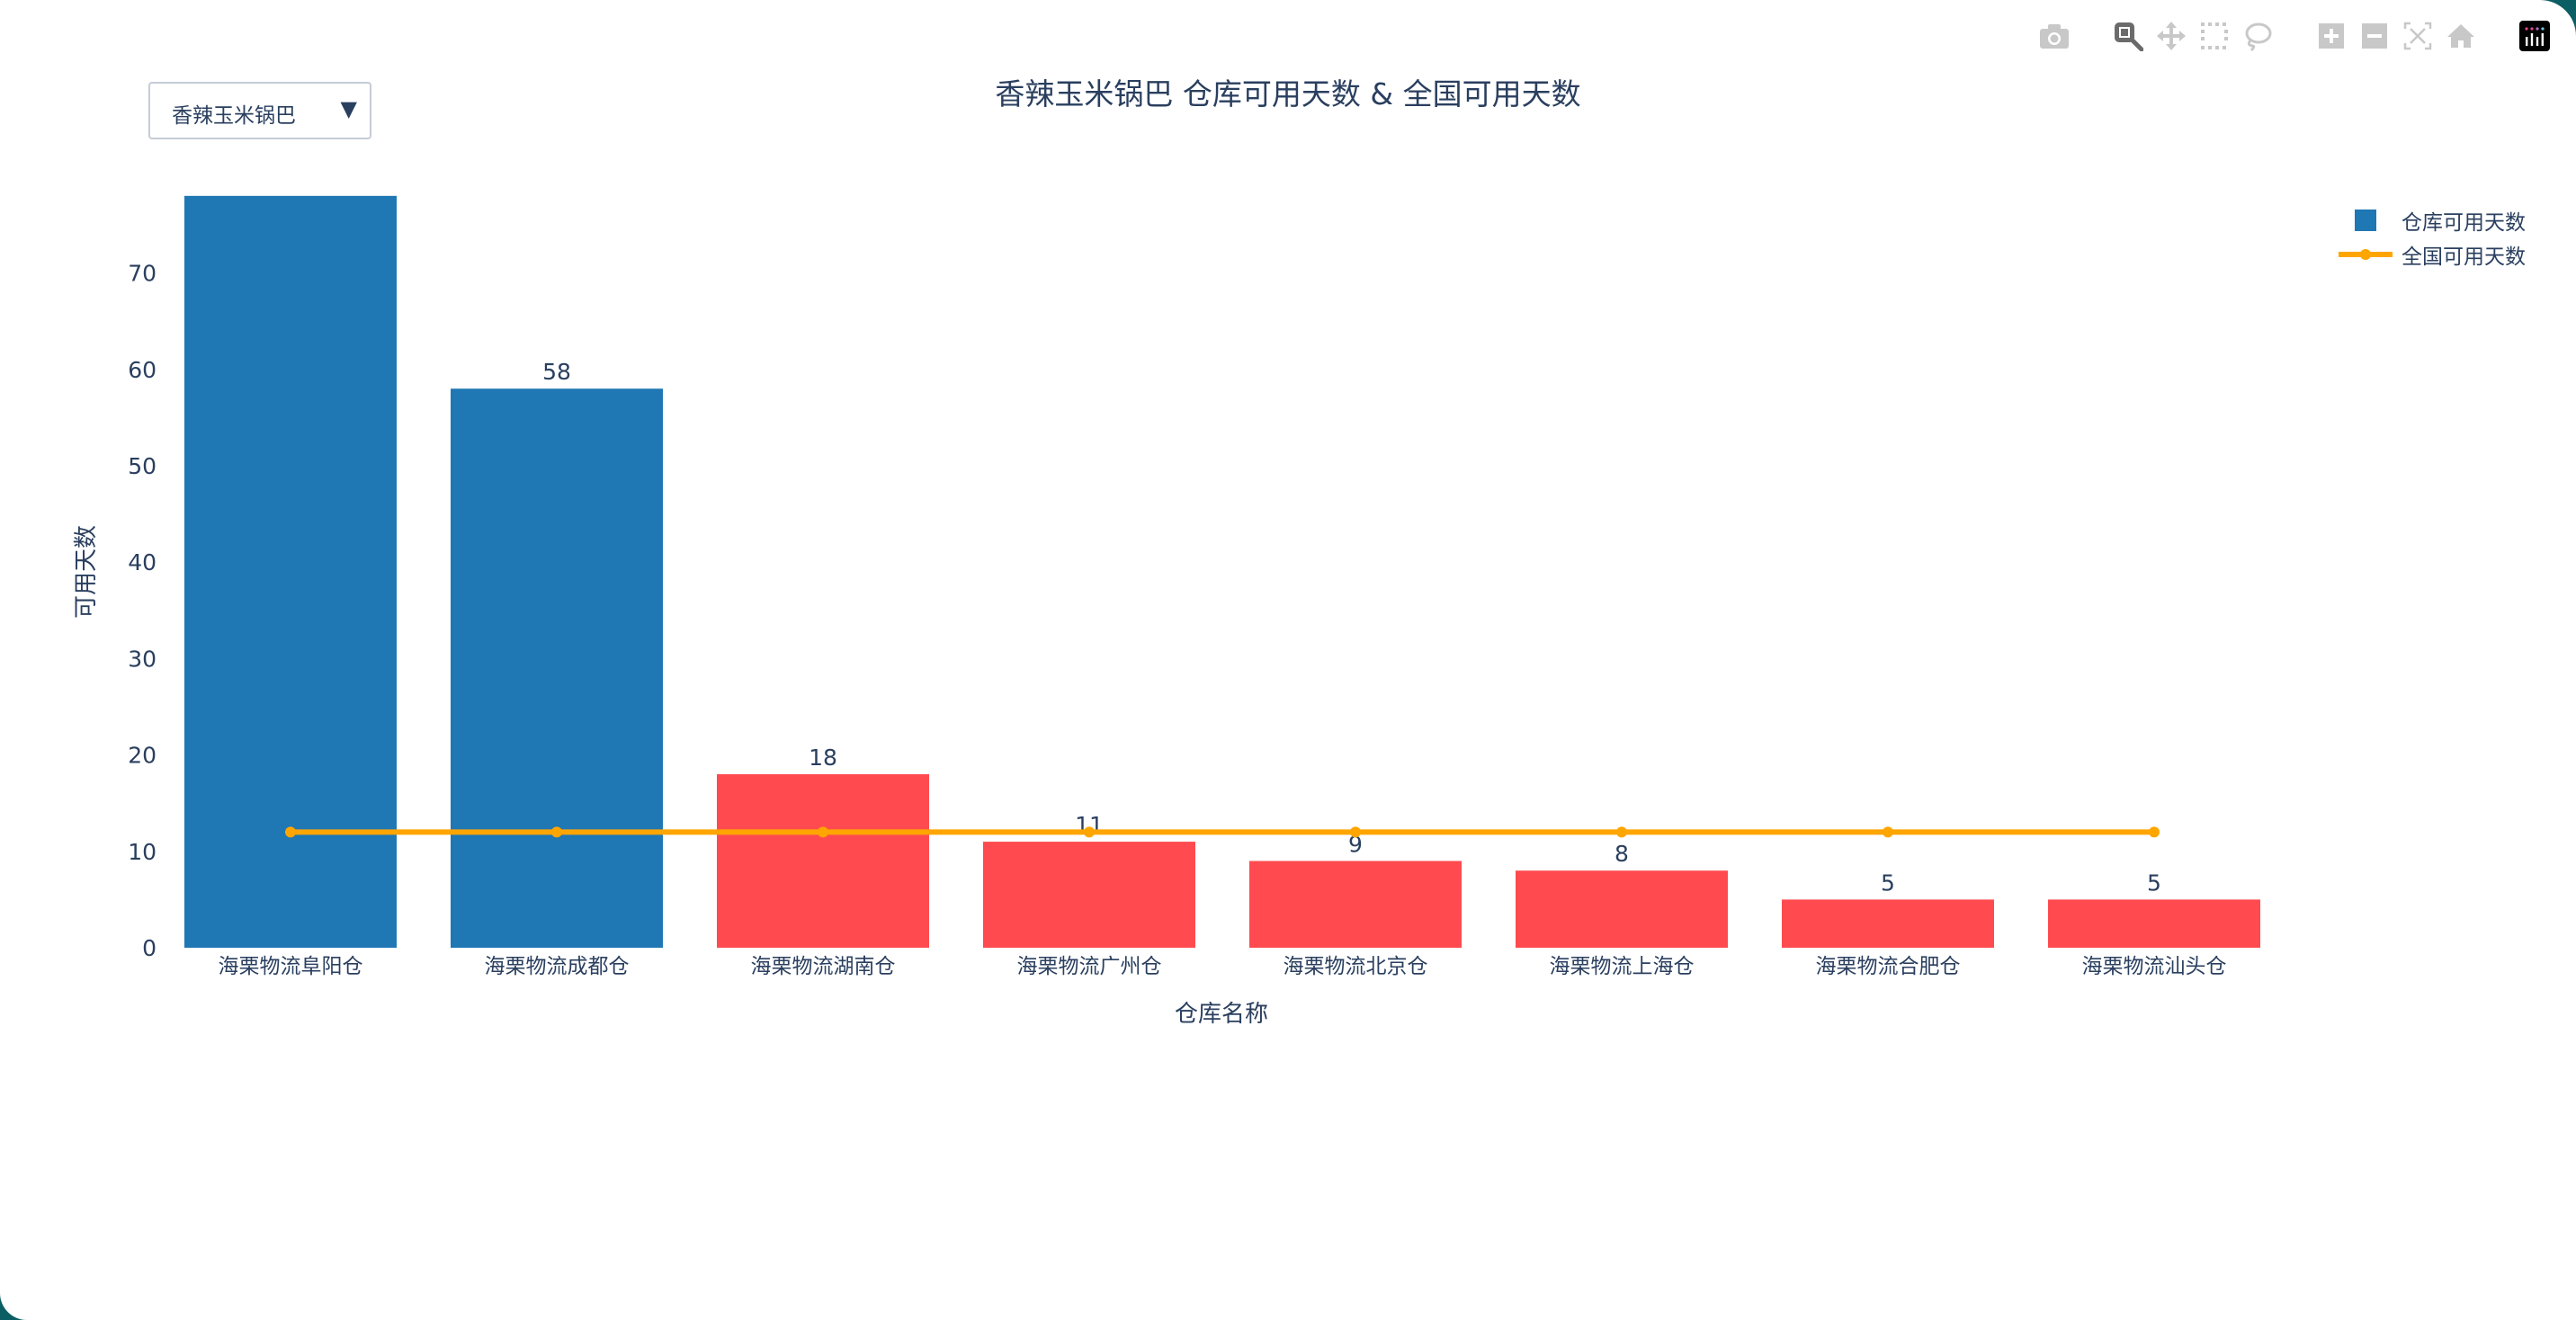  What do you see at coordinates (2418, 36) in the screenshot?
I see `autoscale-icon` at bounding box center [2418, 36].